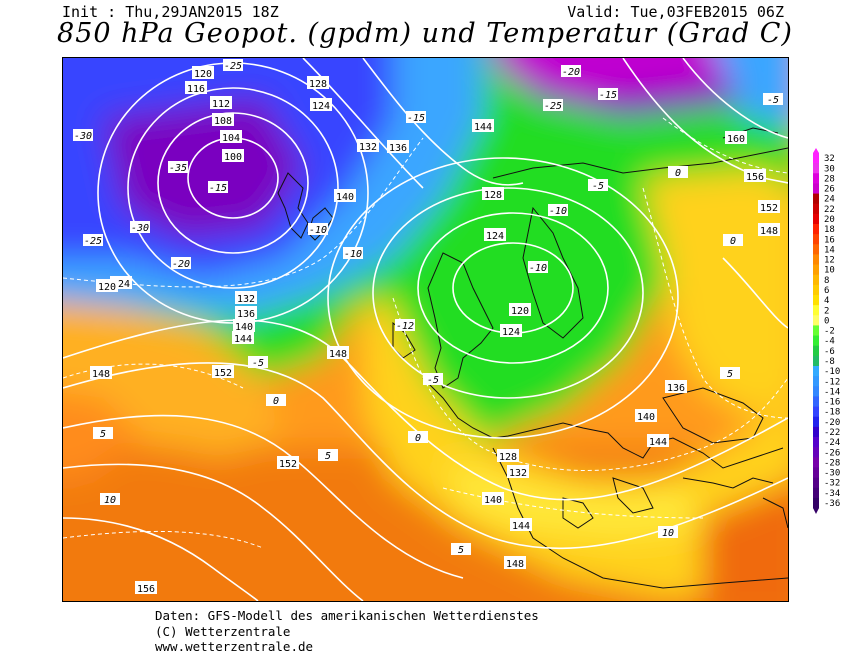 This screenshot has height=657, width=850. What do you see at coordinates (178, 167) in the screenshot?
I see `temp-label: -35` at bounding box center [178, 167].